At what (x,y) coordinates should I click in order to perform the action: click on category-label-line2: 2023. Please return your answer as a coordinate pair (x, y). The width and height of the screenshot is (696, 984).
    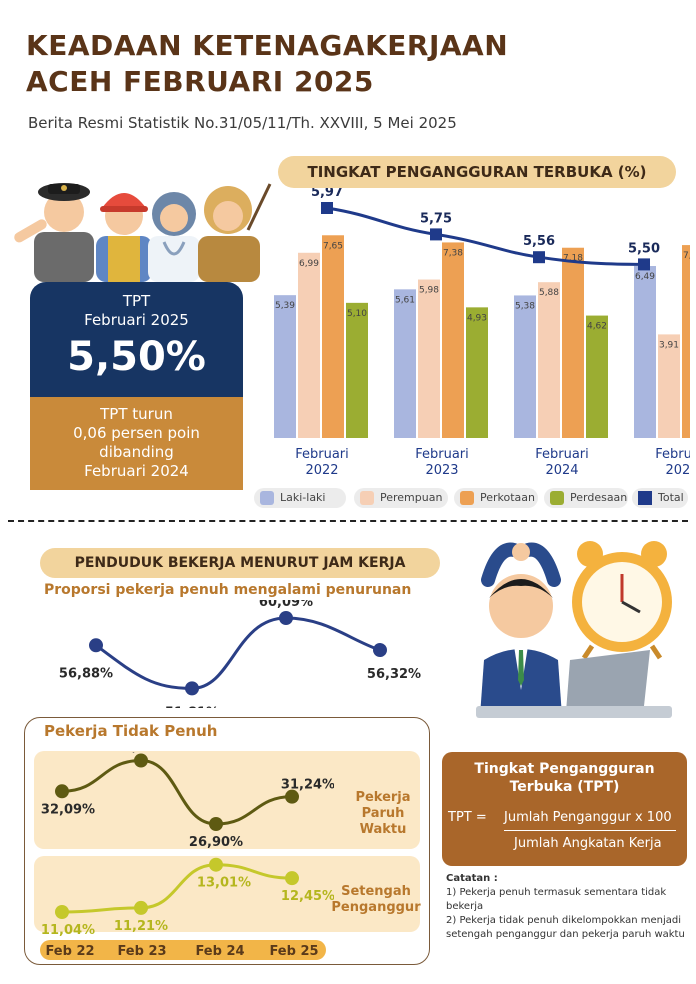
    Looking at the image, I should click on (441, 470).